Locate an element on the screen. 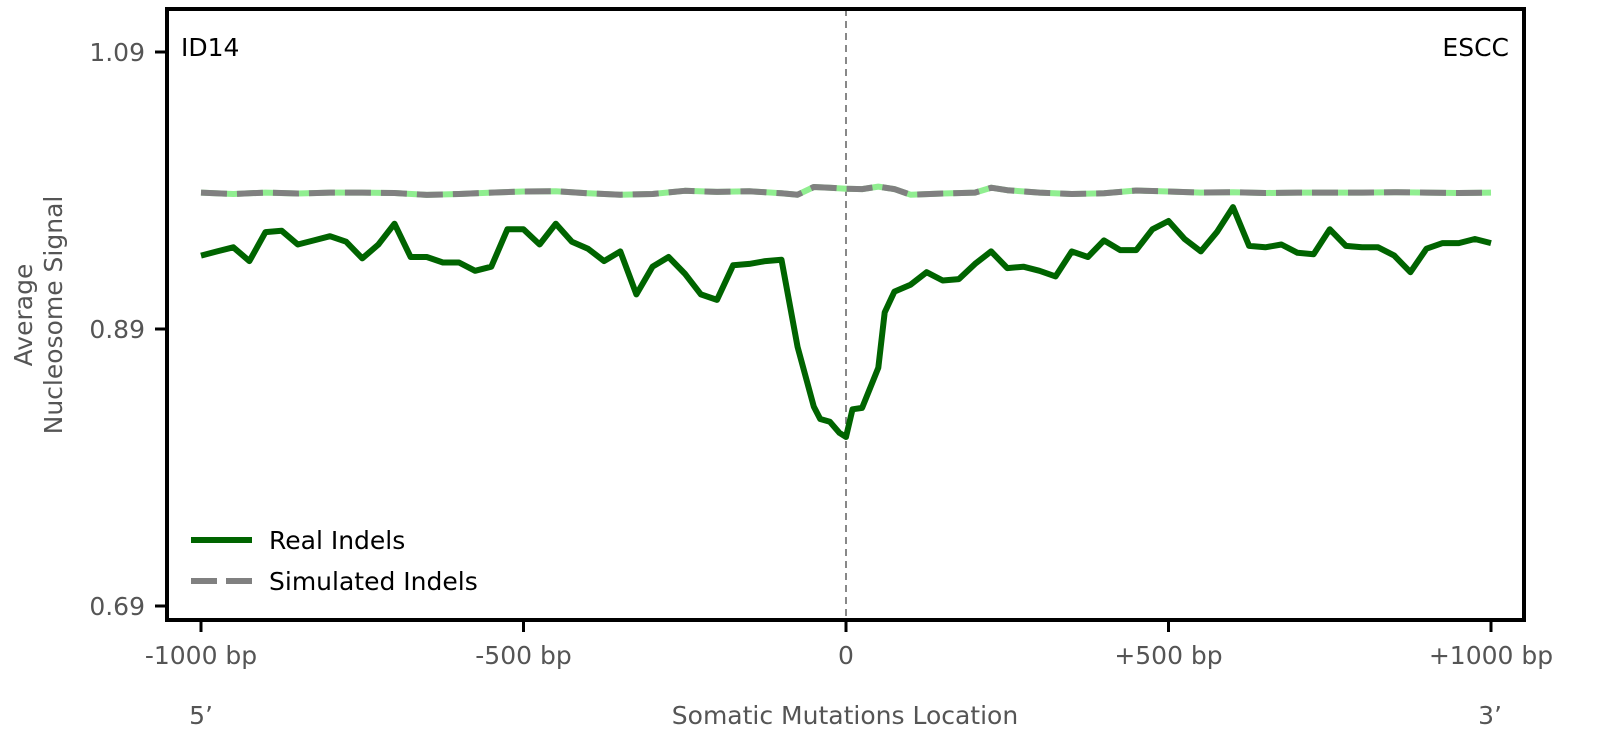  end-label-5prime: 5’ is located at coordinates (201, 715).